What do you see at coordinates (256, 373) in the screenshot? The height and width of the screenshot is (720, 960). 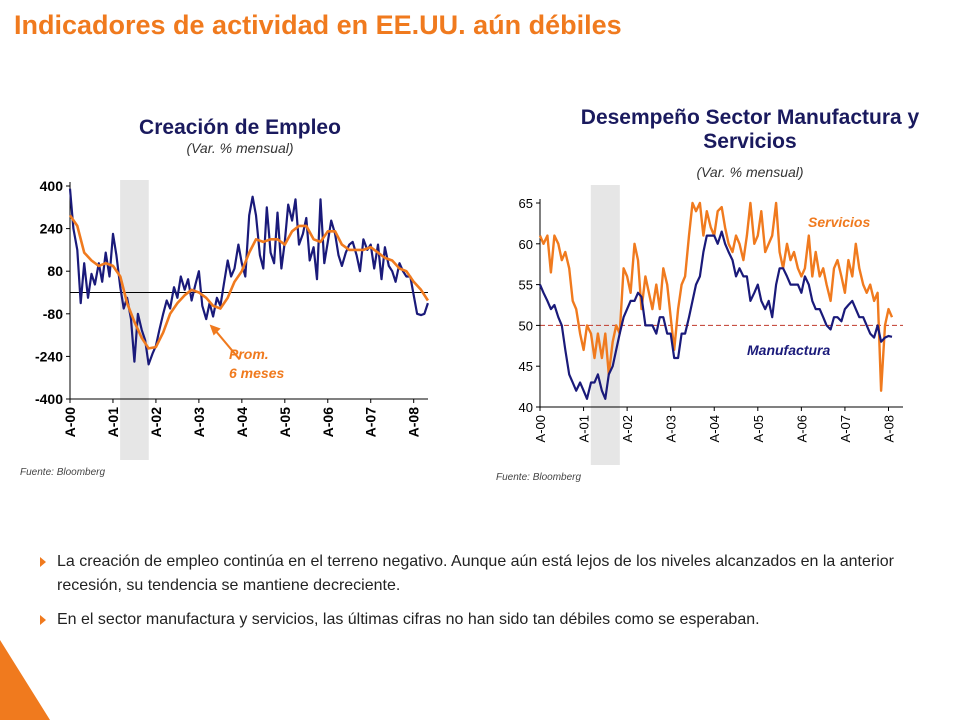 I see `annotation-label: 6 meses` at bounding box center [256, 373].